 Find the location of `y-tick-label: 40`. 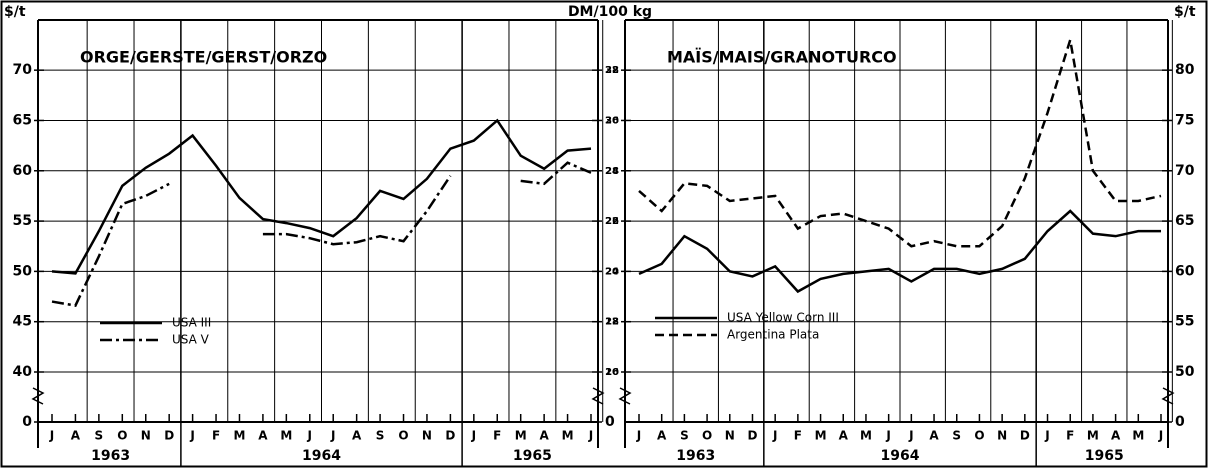

y-tick-label: 40 is located at coordinates (23, 372).